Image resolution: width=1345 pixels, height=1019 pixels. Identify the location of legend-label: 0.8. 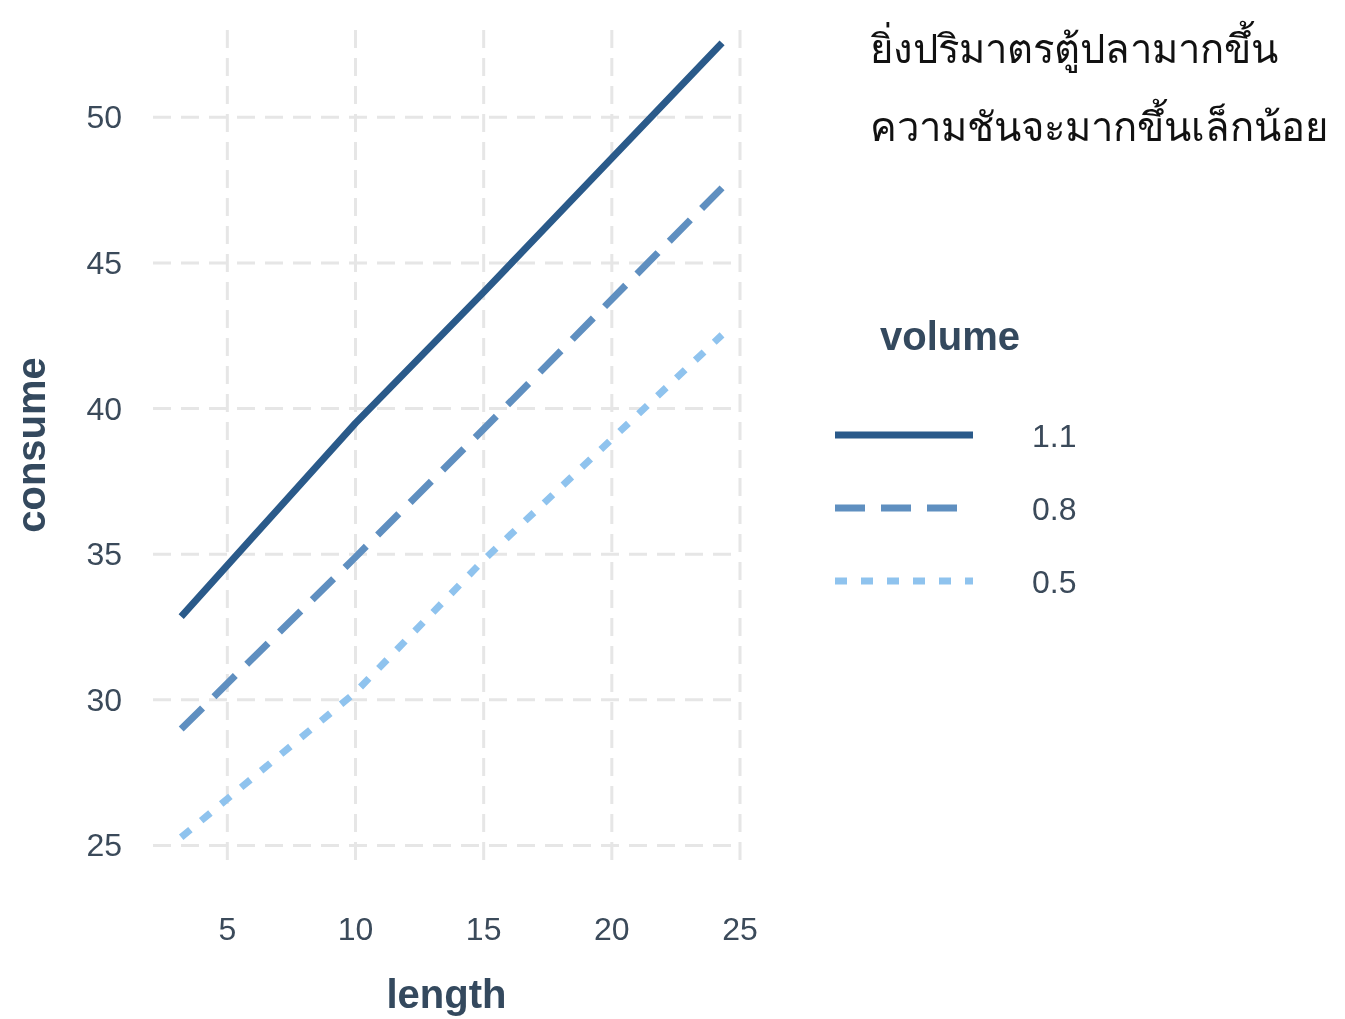
(1054, 509).